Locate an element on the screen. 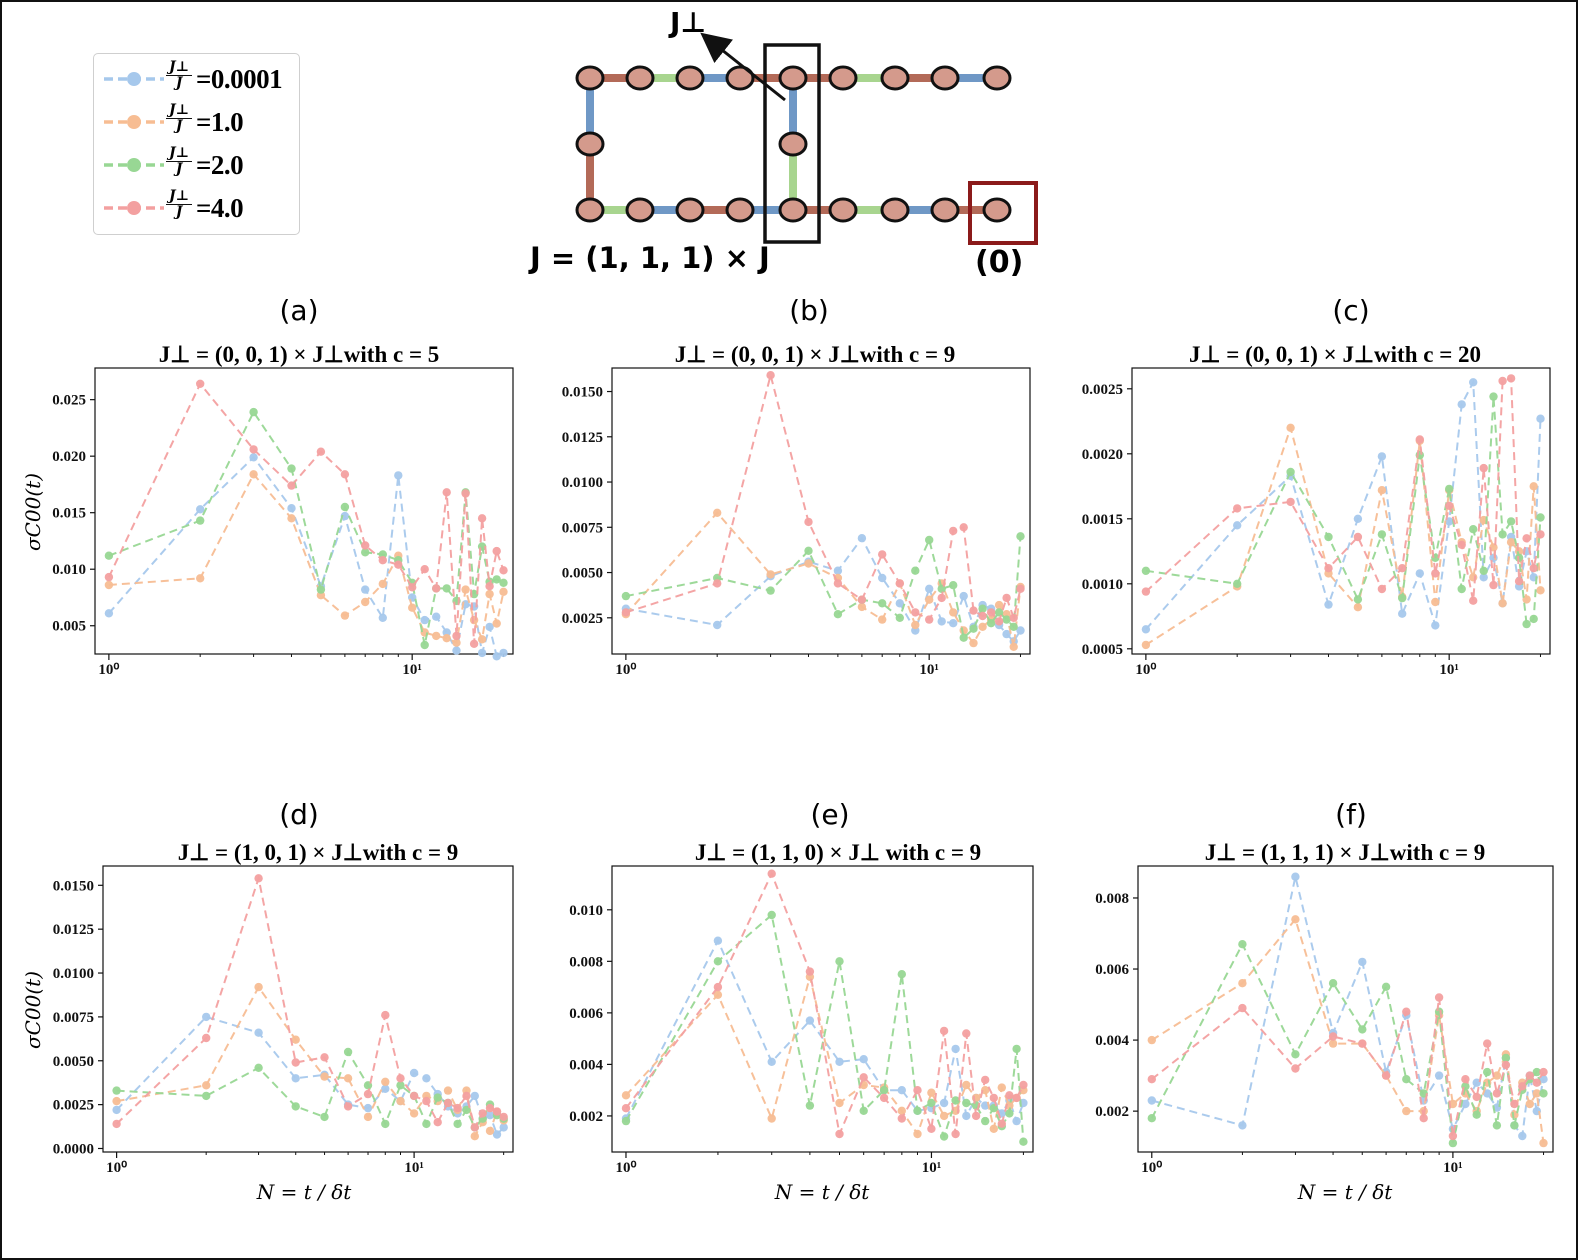 The height and width of the screenshot is (1260, 1578). y-tick-label: 0.010 is located at coordinates (586, 911).